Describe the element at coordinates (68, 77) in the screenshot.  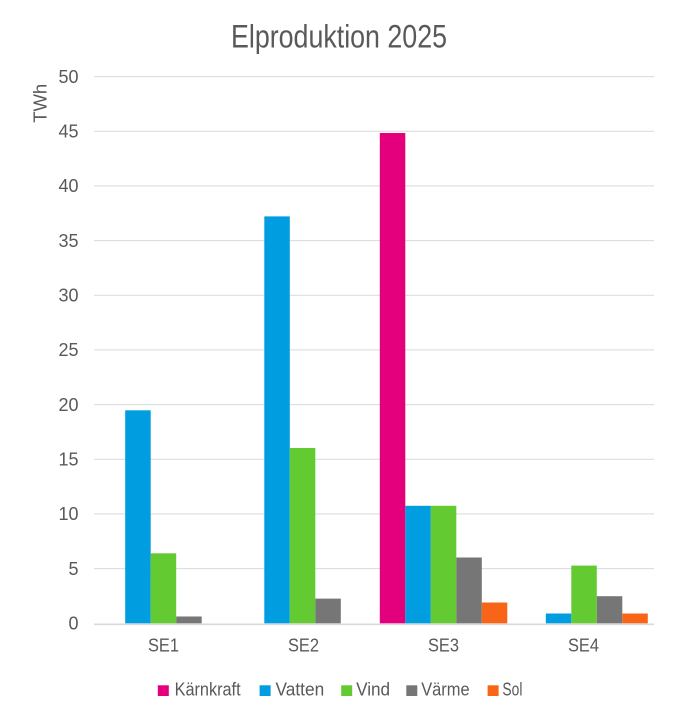
I see `svg-text: 50` at that location.